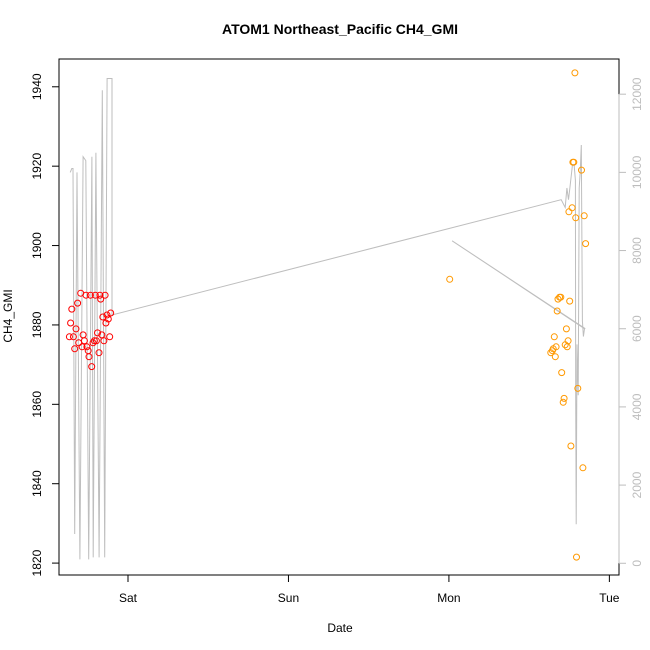 The height and width of the screenshot is (650, 650). What do you see at coordinates (128, 598) in the screenshot?
I see `x-tick-label: Sat` at bounding box center [128, 598].